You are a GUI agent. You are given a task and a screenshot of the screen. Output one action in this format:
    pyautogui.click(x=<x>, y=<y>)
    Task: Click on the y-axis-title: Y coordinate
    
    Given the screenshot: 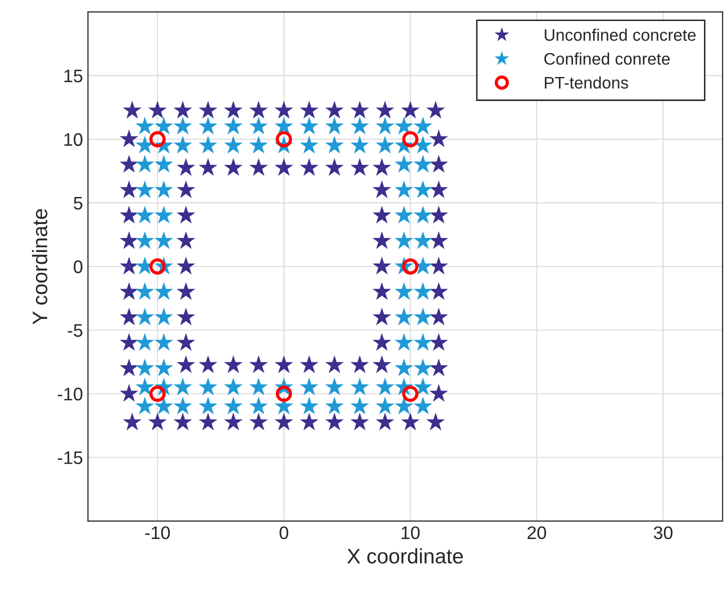 What is the action you would take?
    pyautogui.click(x=40, y=266)
    